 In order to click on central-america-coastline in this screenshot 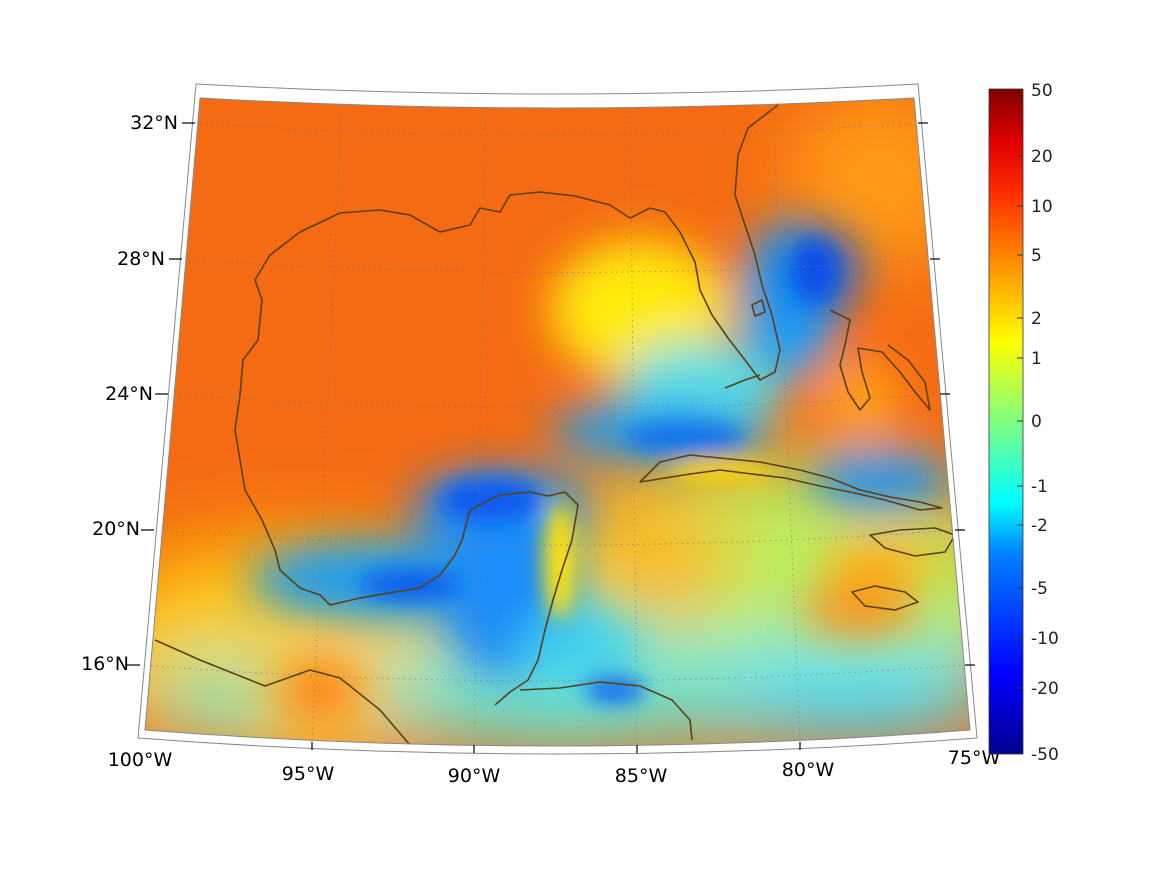, I will do `click(606, 711)`.